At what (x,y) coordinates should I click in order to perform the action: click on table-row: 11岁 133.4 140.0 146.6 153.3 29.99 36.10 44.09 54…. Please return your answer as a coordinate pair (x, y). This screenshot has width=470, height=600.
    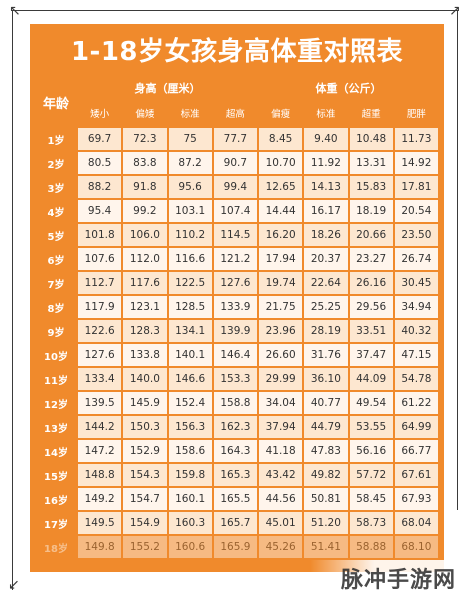
    Looking at the image, I should click on (237, 379).